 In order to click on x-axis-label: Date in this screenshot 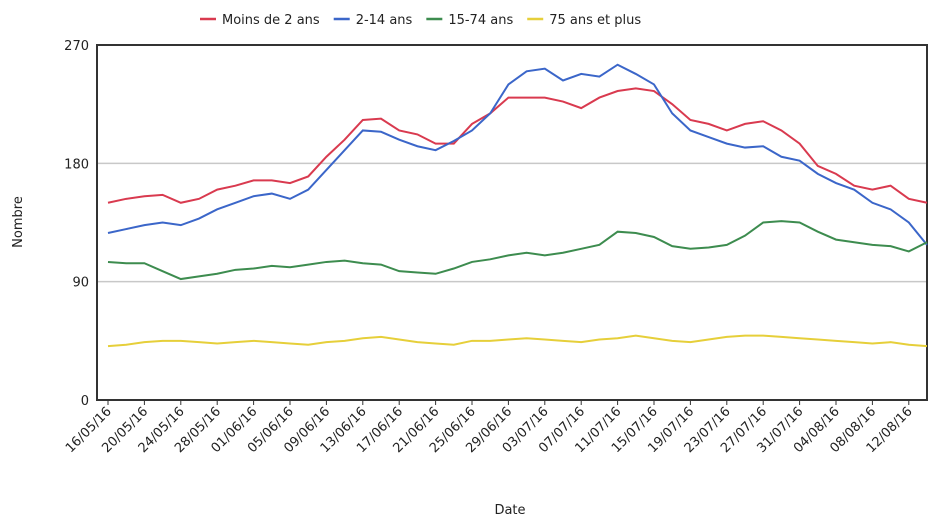, I will do `click(509, 510)`.